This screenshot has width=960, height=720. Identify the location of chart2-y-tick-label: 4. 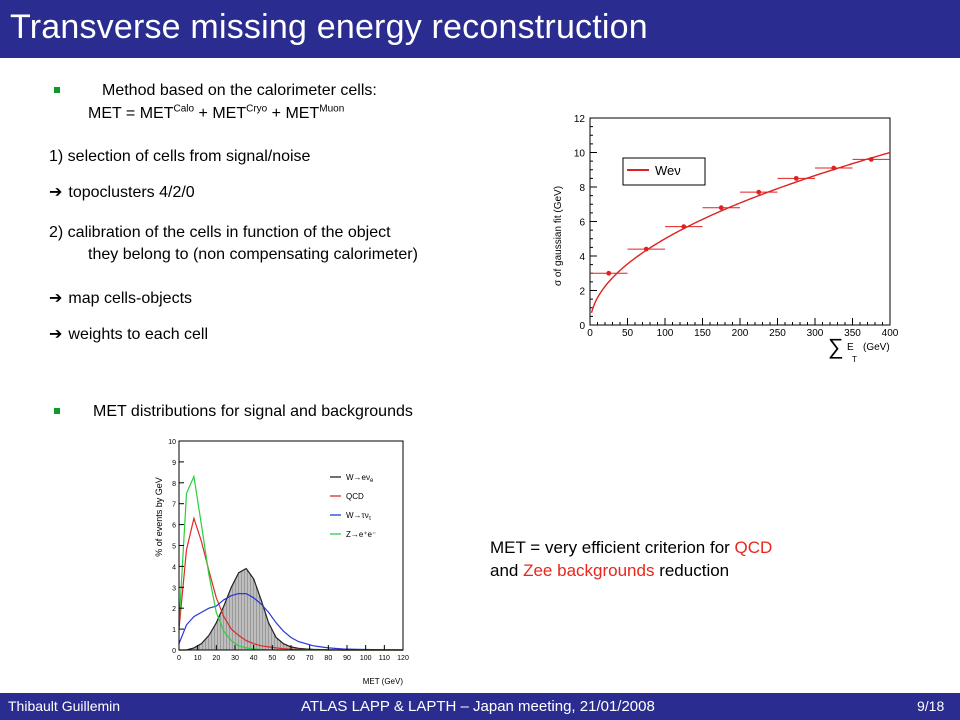
(174, 567).